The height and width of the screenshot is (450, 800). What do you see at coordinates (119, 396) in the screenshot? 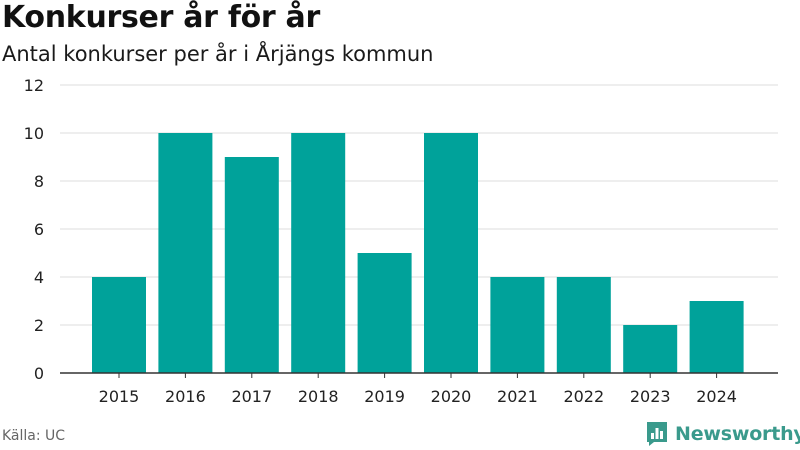
I see `x-tick-label: 2015` at bounding box center [119, 396].